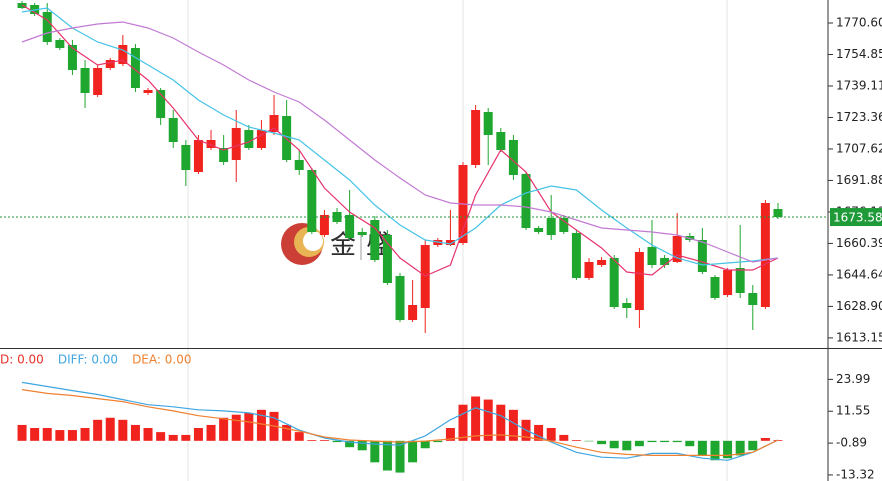  I want to click on current-price-label: 1673.58, so click(857, 218).